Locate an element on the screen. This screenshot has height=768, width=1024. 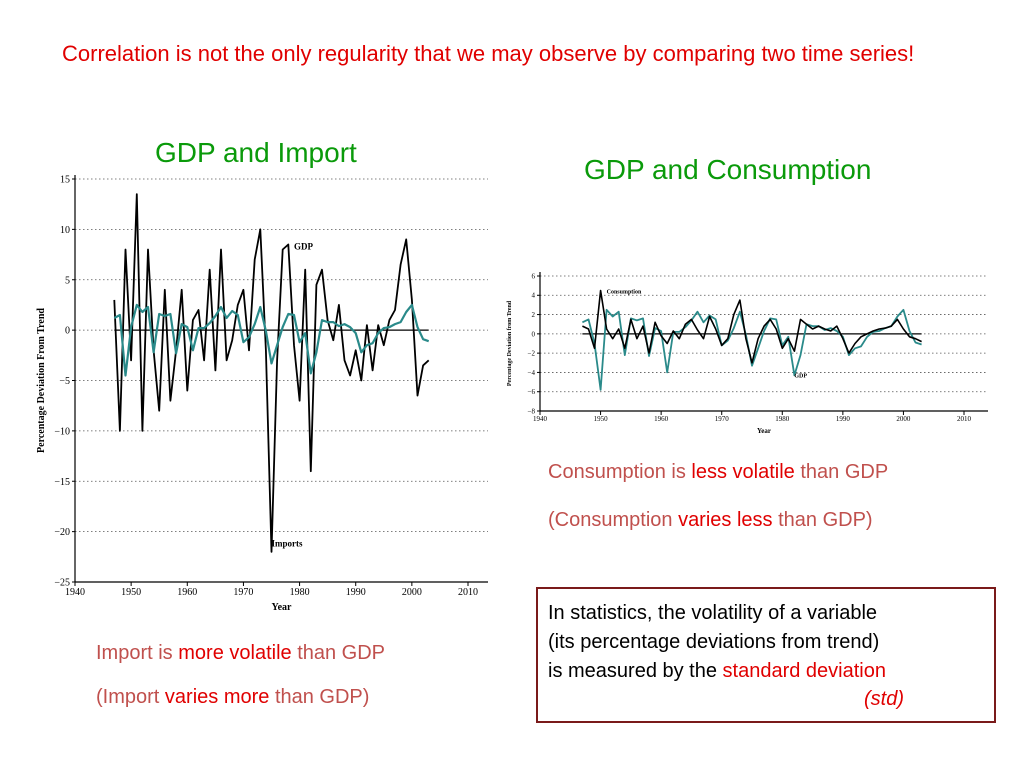
series-line-consumption is located at coordinates (752, 326).